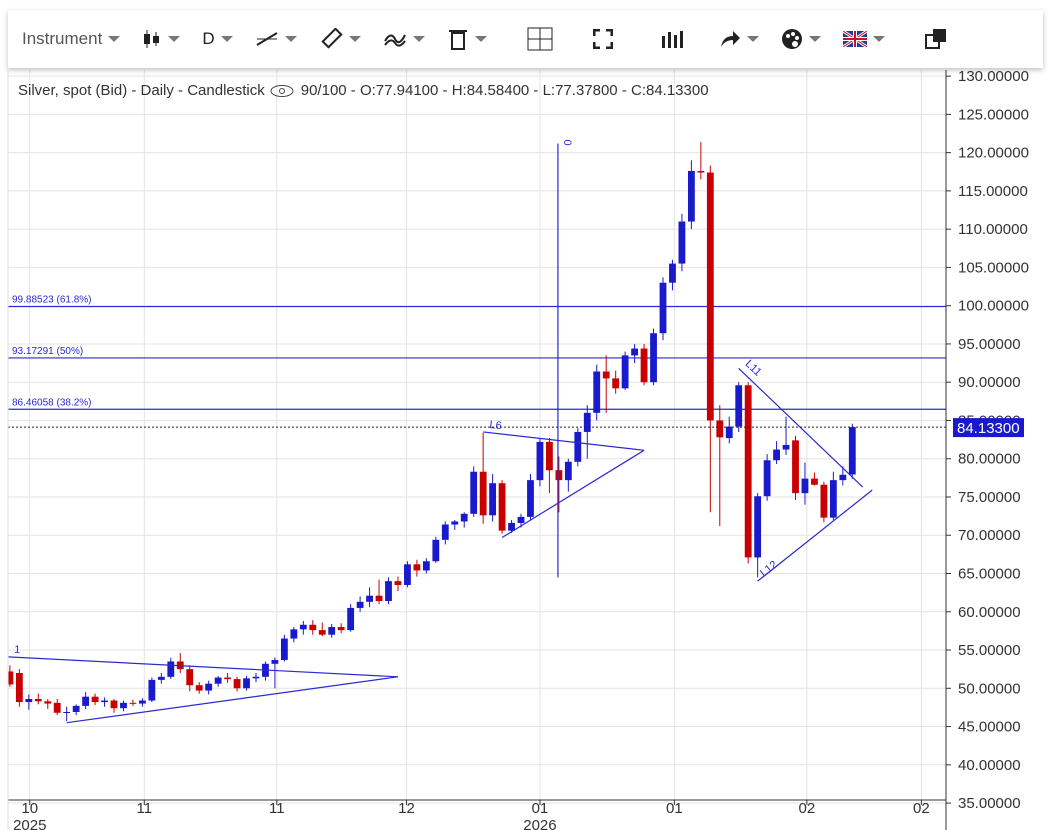 This screenshot has width=1052, height=830. What do you see at coordinates (567, 142) in the screenshot?
I see `drawing-label: 0` at bounding box center [567, 142].